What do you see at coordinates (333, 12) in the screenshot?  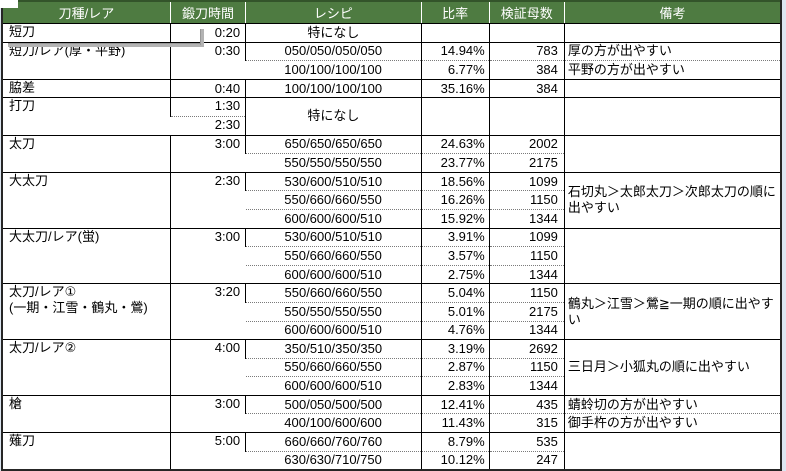 I see `column-header-recipe: レシピ` at bounding box center [333, 12].